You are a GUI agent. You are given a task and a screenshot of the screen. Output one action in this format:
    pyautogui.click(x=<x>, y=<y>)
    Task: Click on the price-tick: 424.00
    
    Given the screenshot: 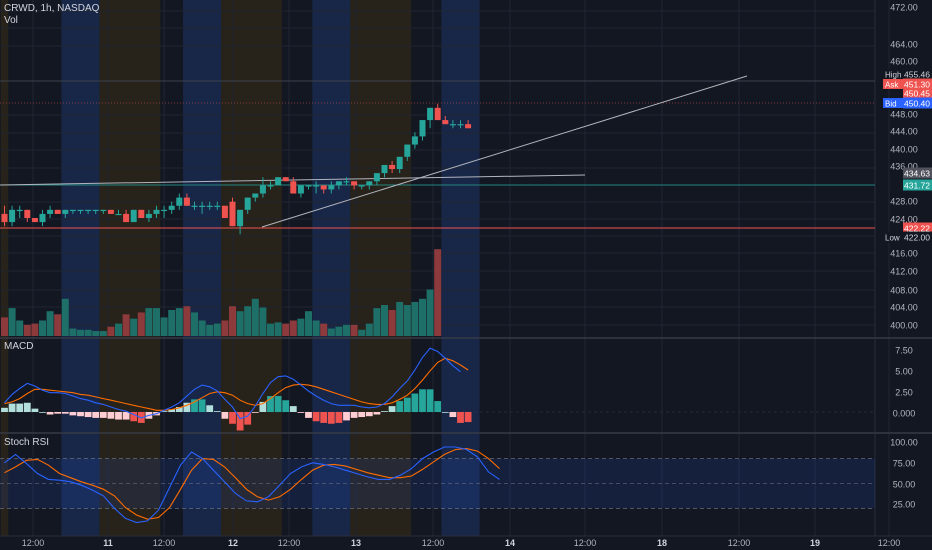 What is the action you would take?
    pyautogui.click(x=904, y=220)
    